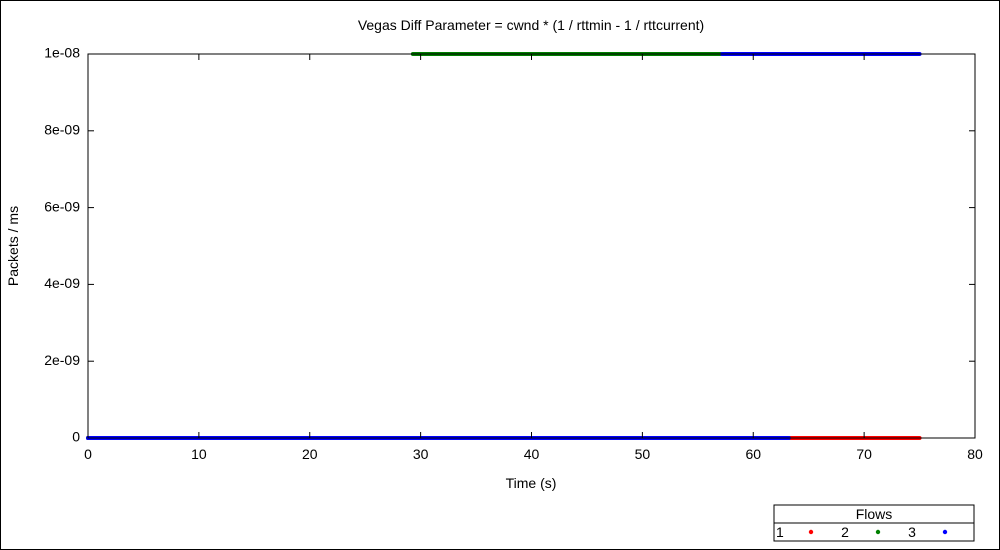  What do you see at coordinates (88, 454) in the screenshot?
I see `x-tick-label: 0` at bounding box center [88, 454].